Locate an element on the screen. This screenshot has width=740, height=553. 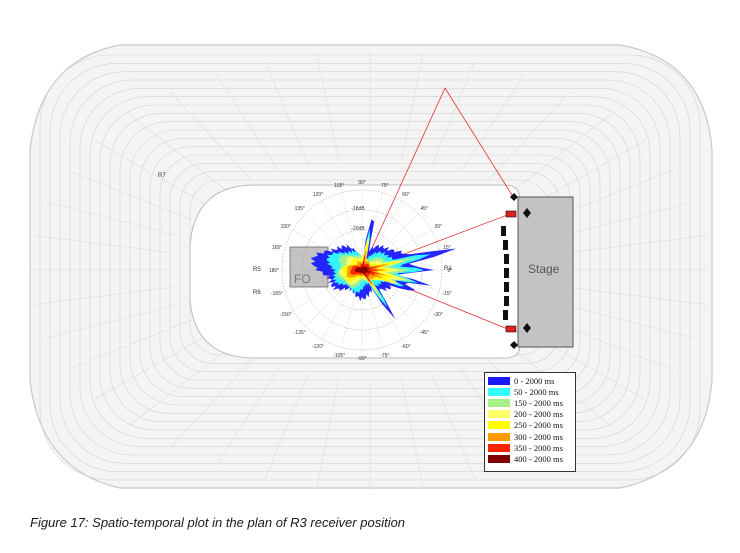
polar-energy-plot is located at coordinates (383, 269).